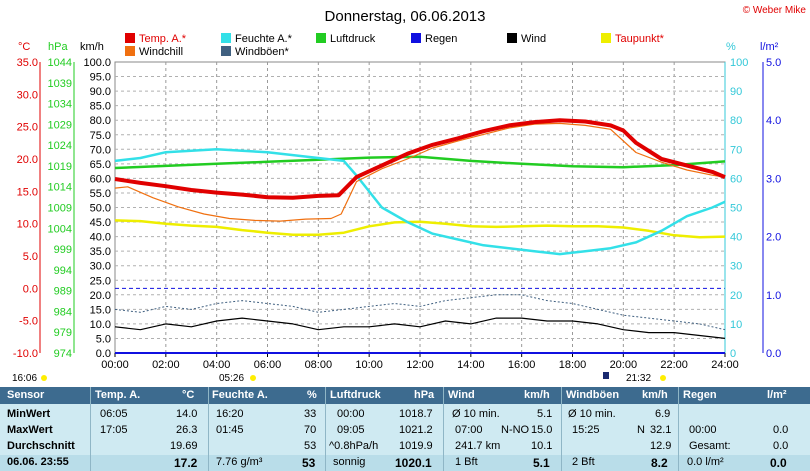 The height and width of the screenshot is (471, 810). What do you see at coordinates (739, 63) in the screenshot?
I see `humidity-tick: 100` at bounding box center [739, 63].